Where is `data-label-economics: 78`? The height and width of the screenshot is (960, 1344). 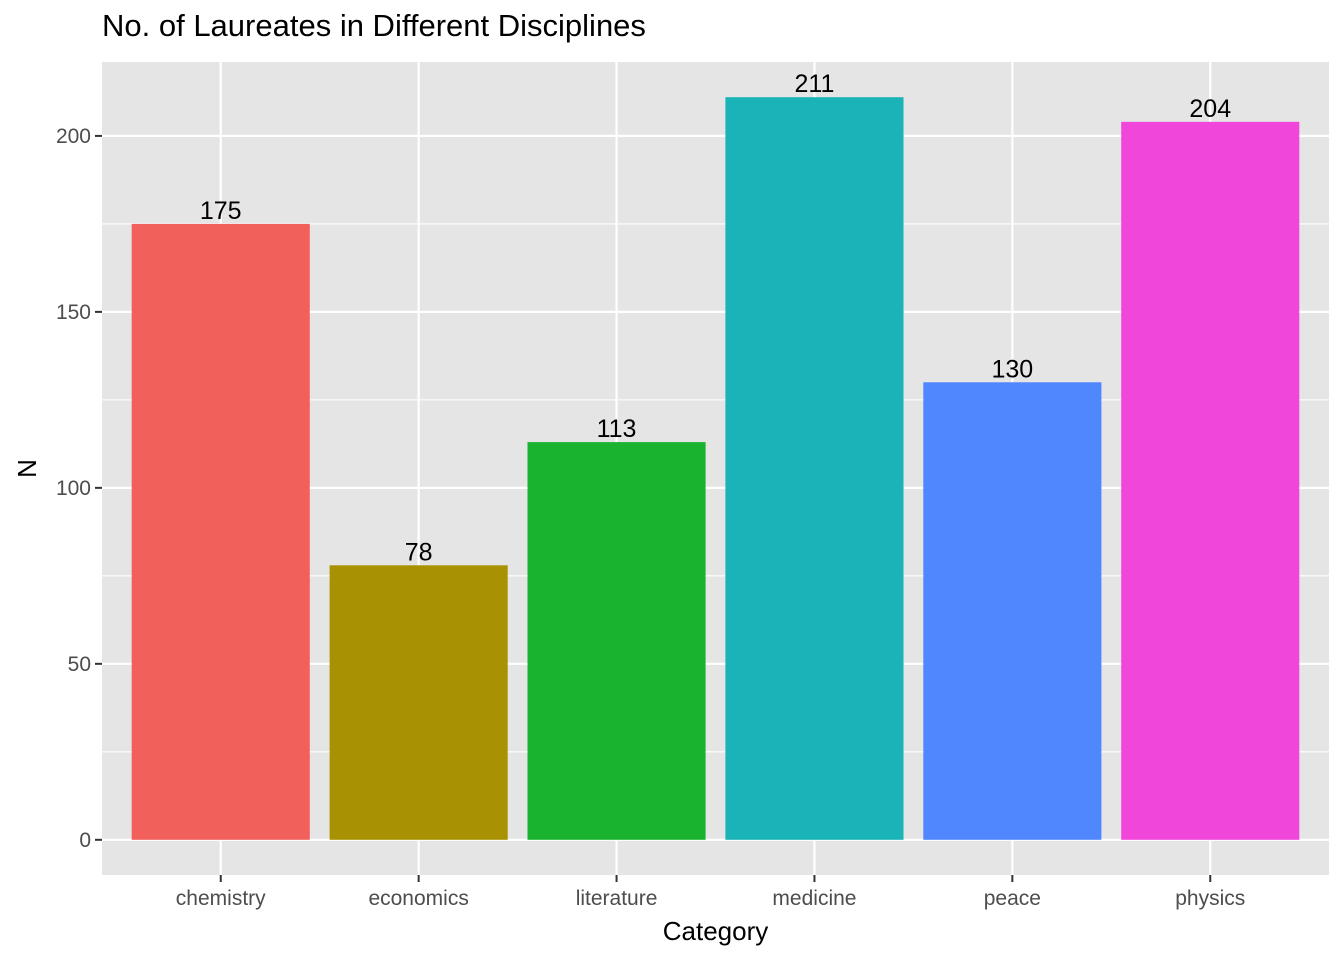 data-label-economics: 78 is located at coordinates (419, 552).